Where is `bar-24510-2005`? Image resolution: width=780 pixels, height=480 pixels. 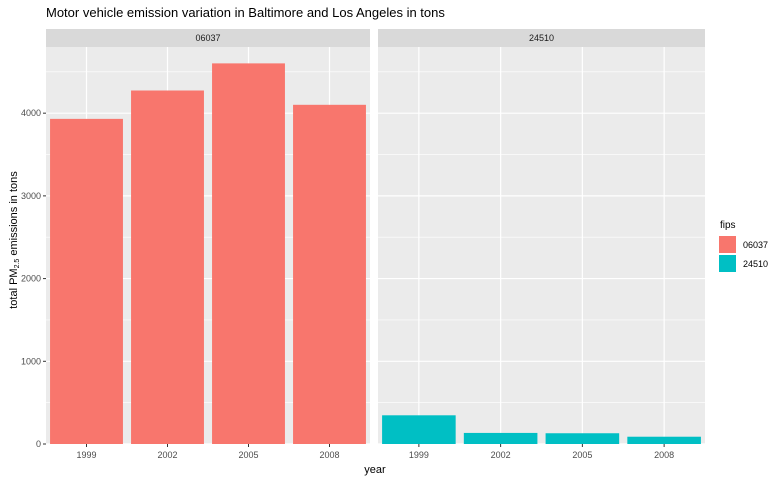 bar-24510-2005 is located at coordinates (582, 438).